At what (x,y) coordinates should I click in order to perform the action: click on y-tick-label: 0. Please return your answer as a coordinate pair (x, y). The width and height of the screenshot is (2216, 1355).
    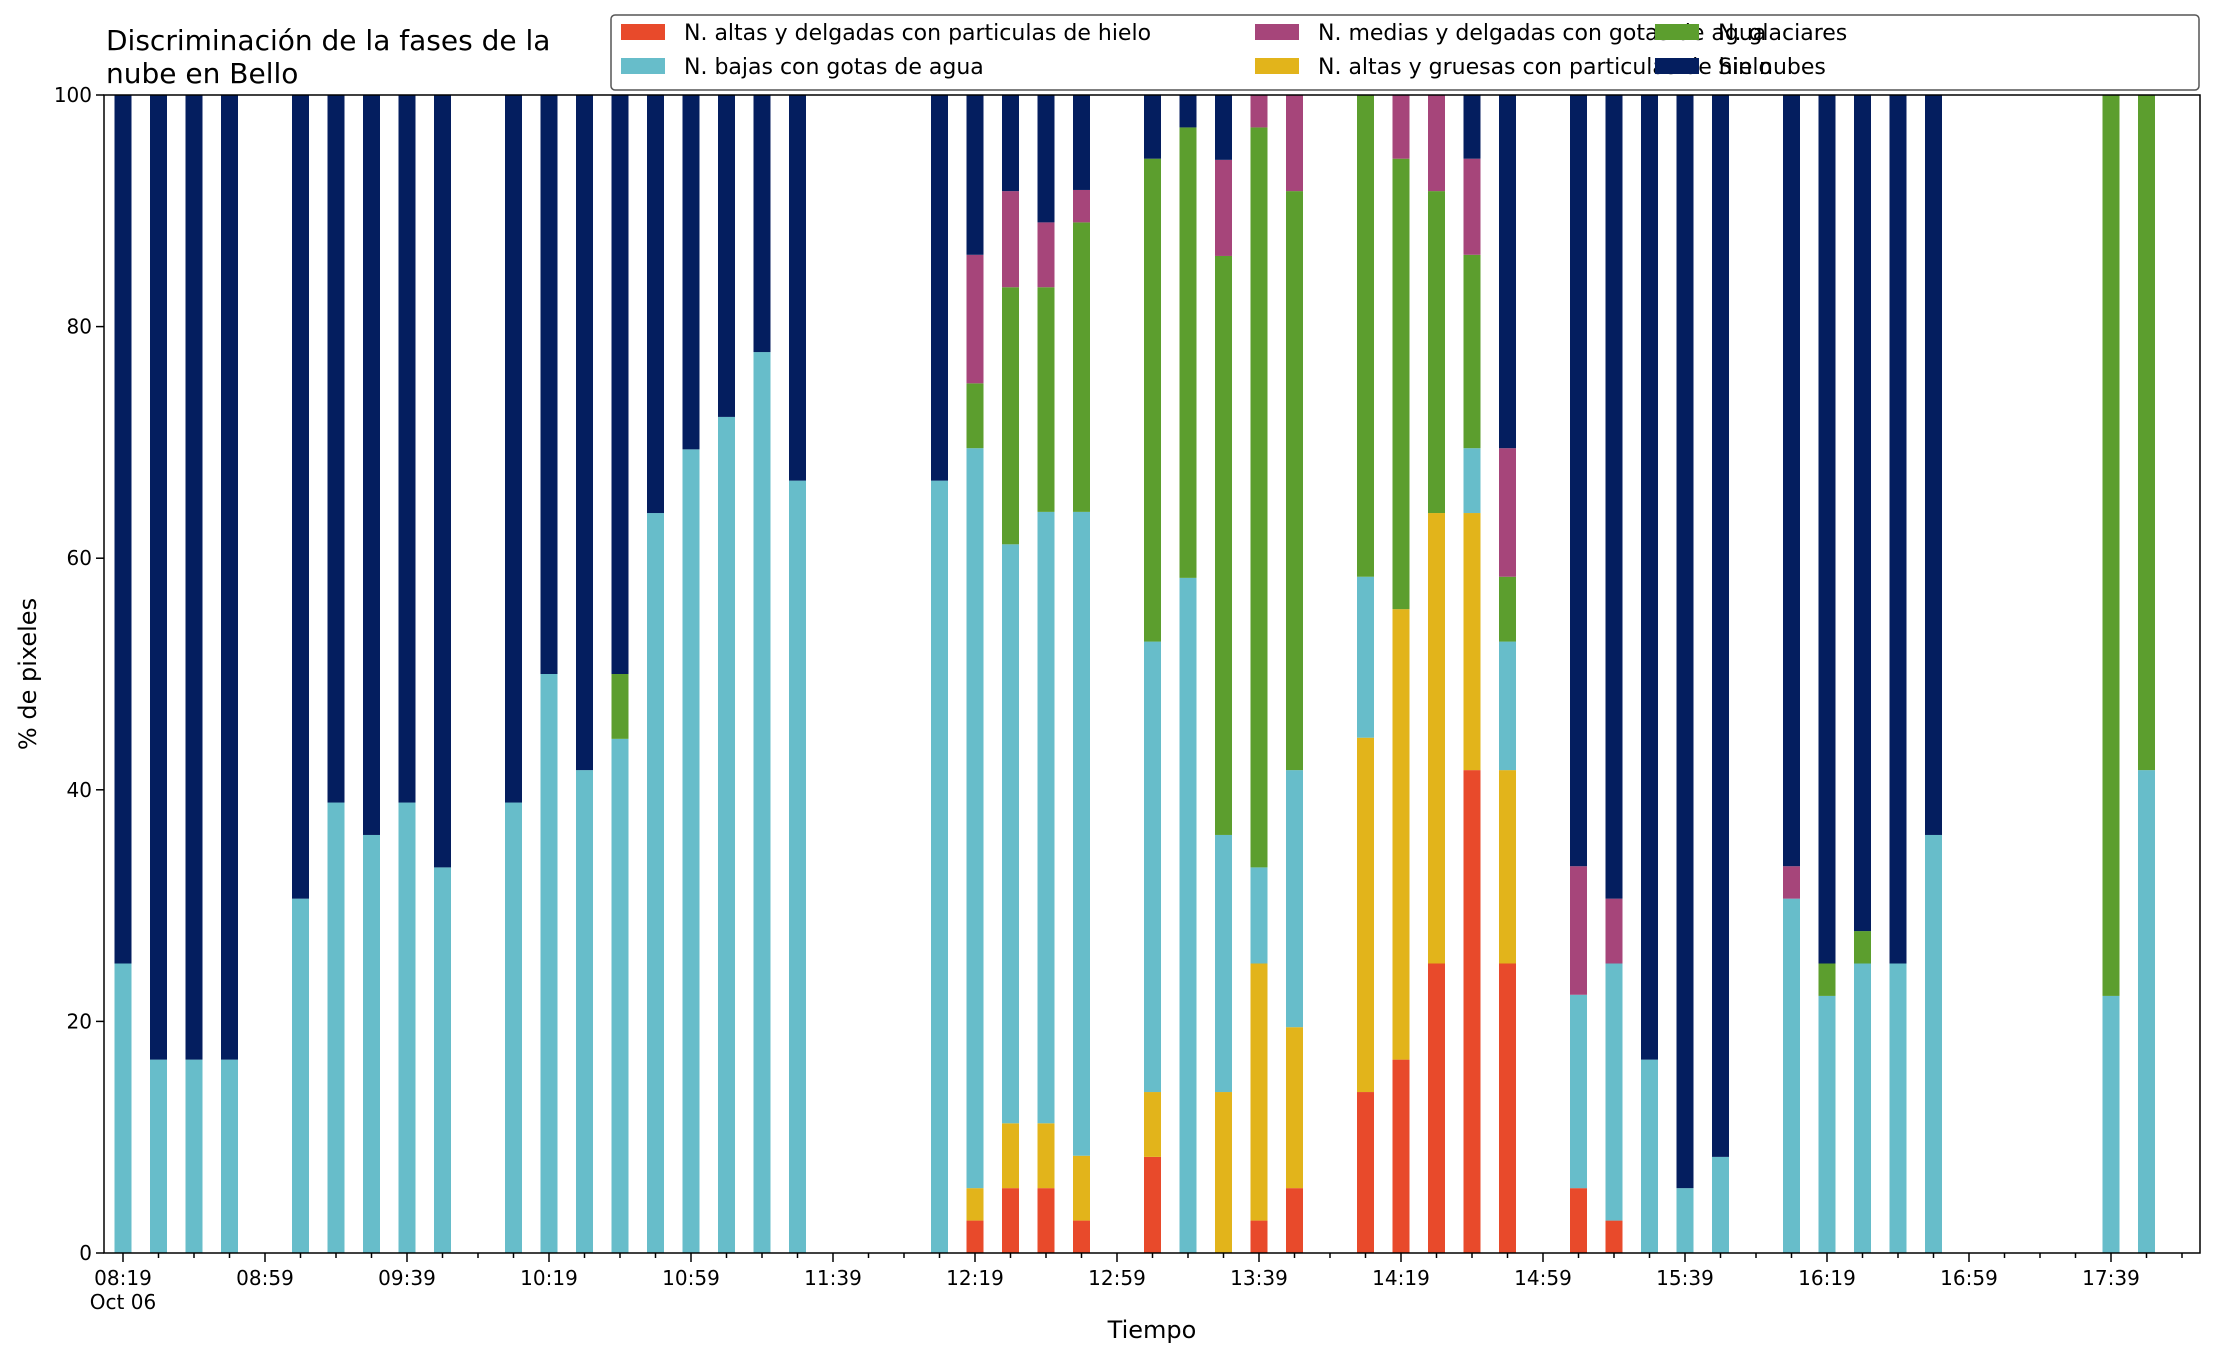
    Looking at the image, I should click on (85, 1253).